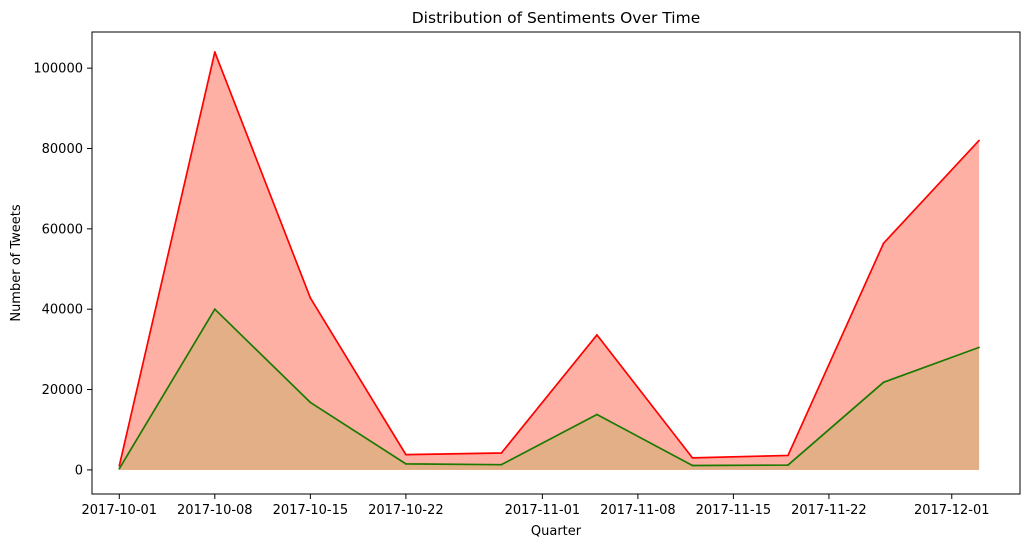 This screenshot has height=547, width=1031. I want to click on x-tick-label: 2017-10-22, so click(406, 510).